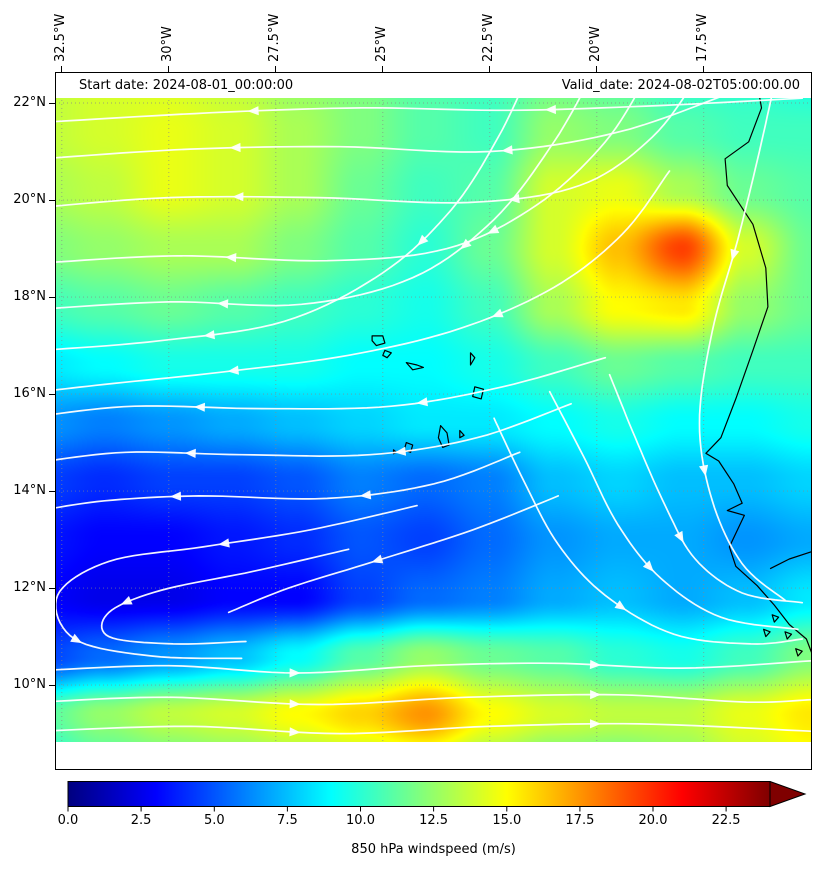 This screenshot has width=837, height=876. What do you see at coordinates (29, 200) in the screenshot?
I see `lat-tick-label: 20°N` at bounding box center [29, 200].